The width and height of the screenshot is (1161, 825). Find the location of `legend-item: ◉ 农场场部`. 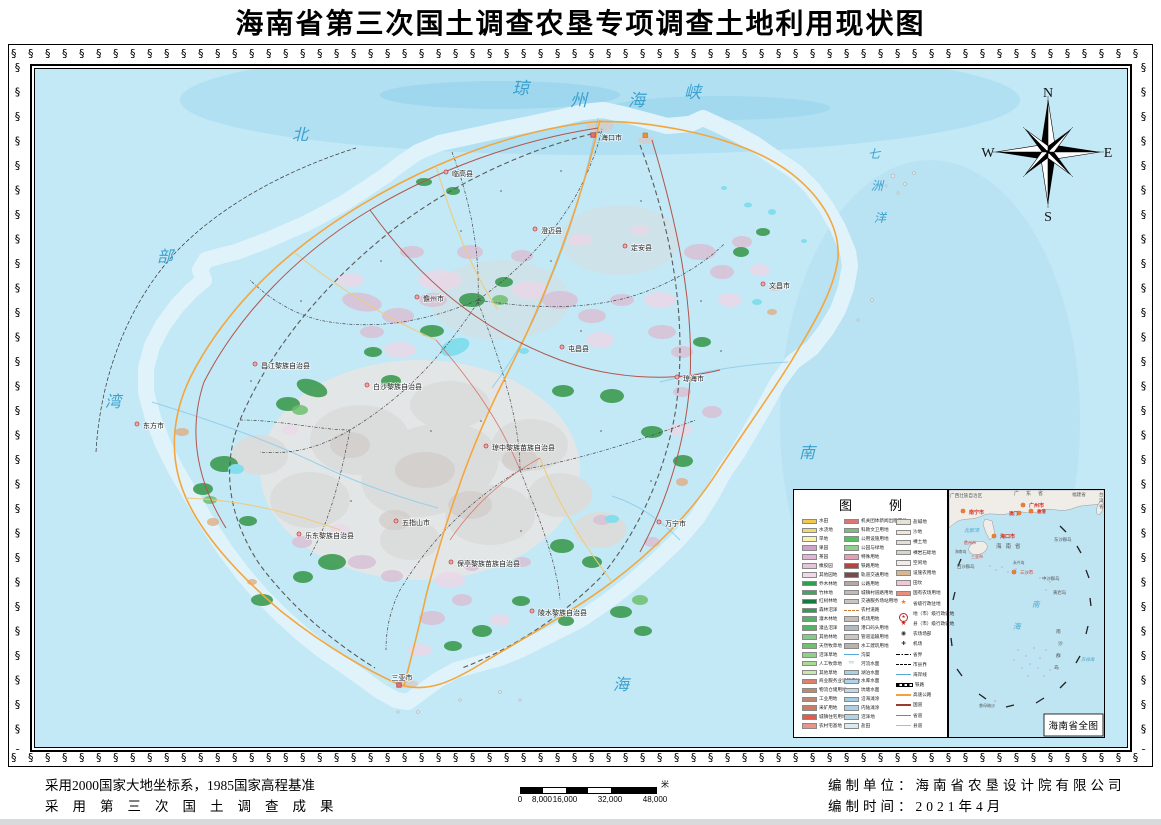

legend-item: ◉ 农场场部 is located at coordinates (921, 634).